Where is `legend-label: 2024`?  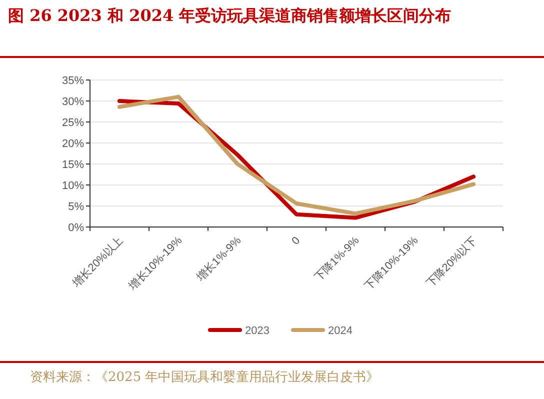
legend-label: 2024 is located at coordinates (340, 331).